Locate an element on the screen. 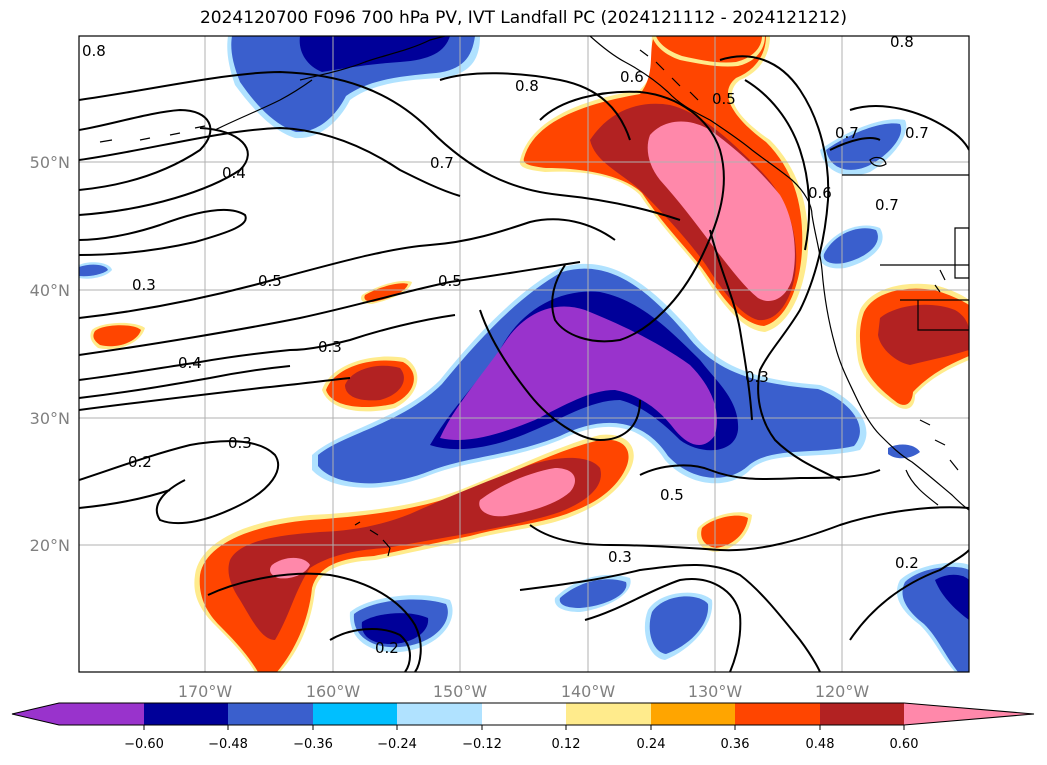  colorbar-tick-label: 0.60 is located at coordinates (904, 744).